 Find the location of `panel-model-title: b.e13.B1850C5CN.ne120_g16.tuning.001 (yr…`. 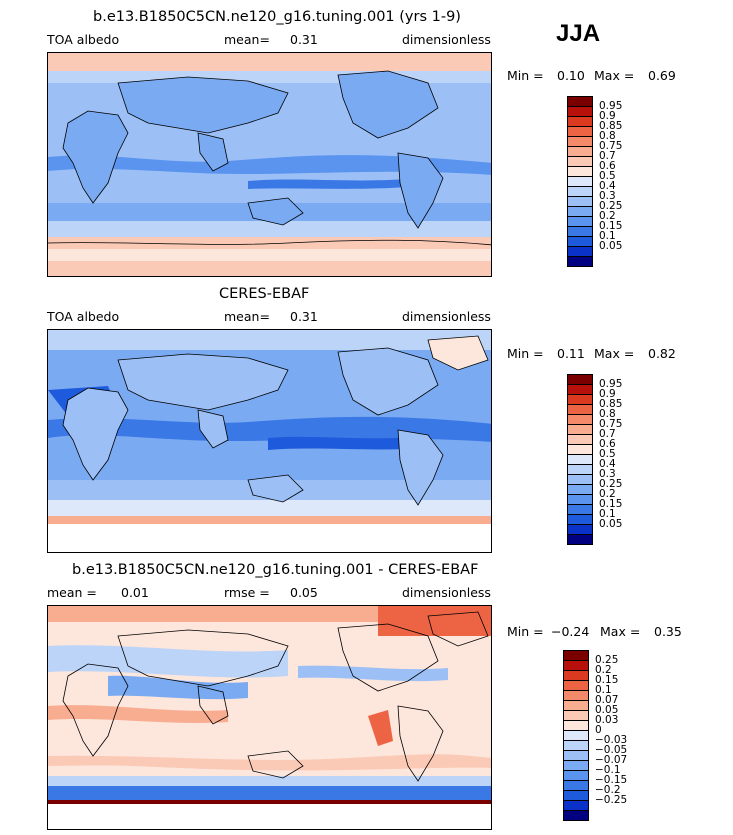

panel-model-title: b.e13.B1850C5CN.ne120_g16.tuning.001 (yr… is located at coordinates (277, 17).